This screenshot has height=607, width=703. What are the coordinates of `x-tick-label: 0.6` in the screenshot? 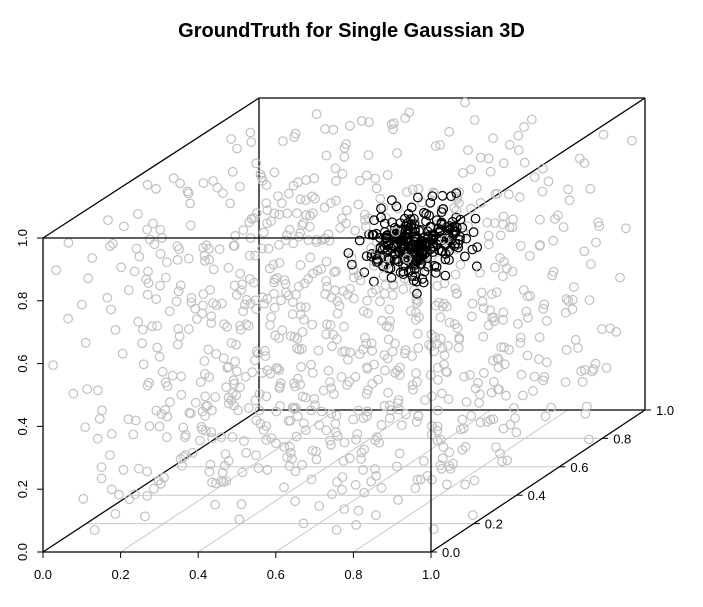 It's located at (276, 574).